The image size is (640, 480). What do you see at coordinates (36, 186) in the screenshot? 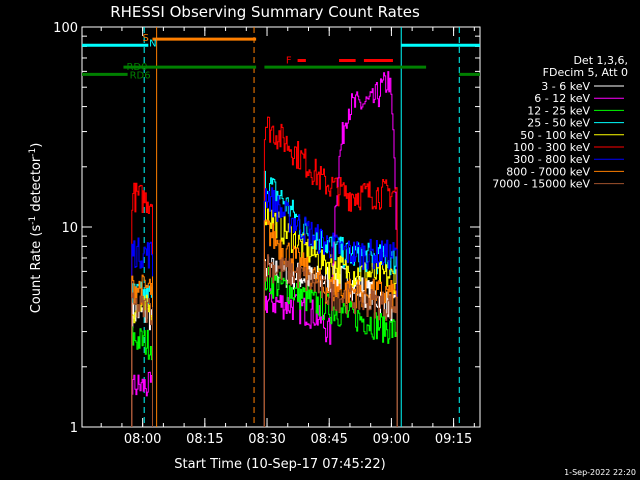
I see `y-axis-label-part2: detector` at bounding box center [36, 186].